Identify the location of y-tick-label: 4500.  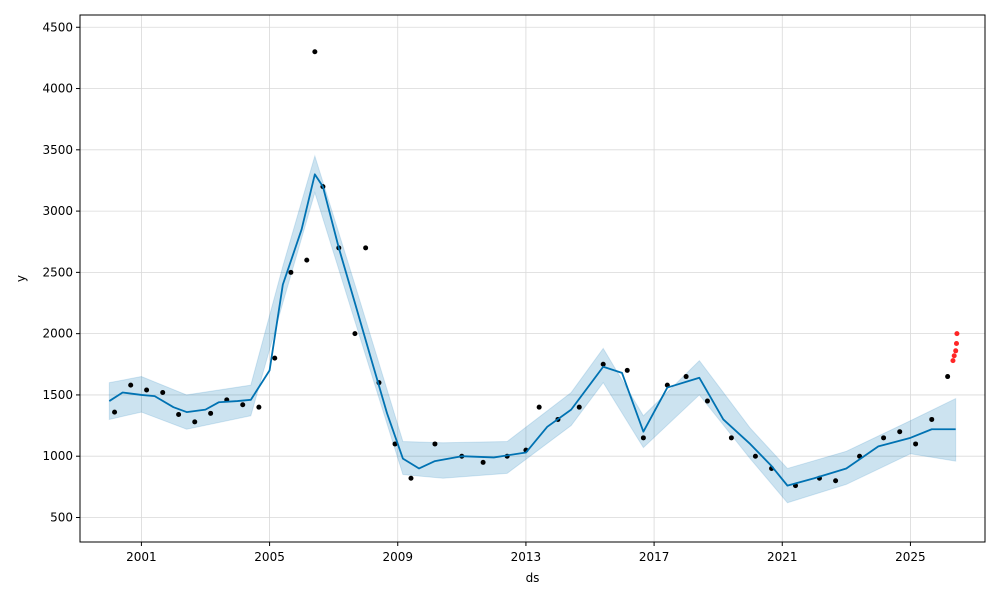
(57, 27).